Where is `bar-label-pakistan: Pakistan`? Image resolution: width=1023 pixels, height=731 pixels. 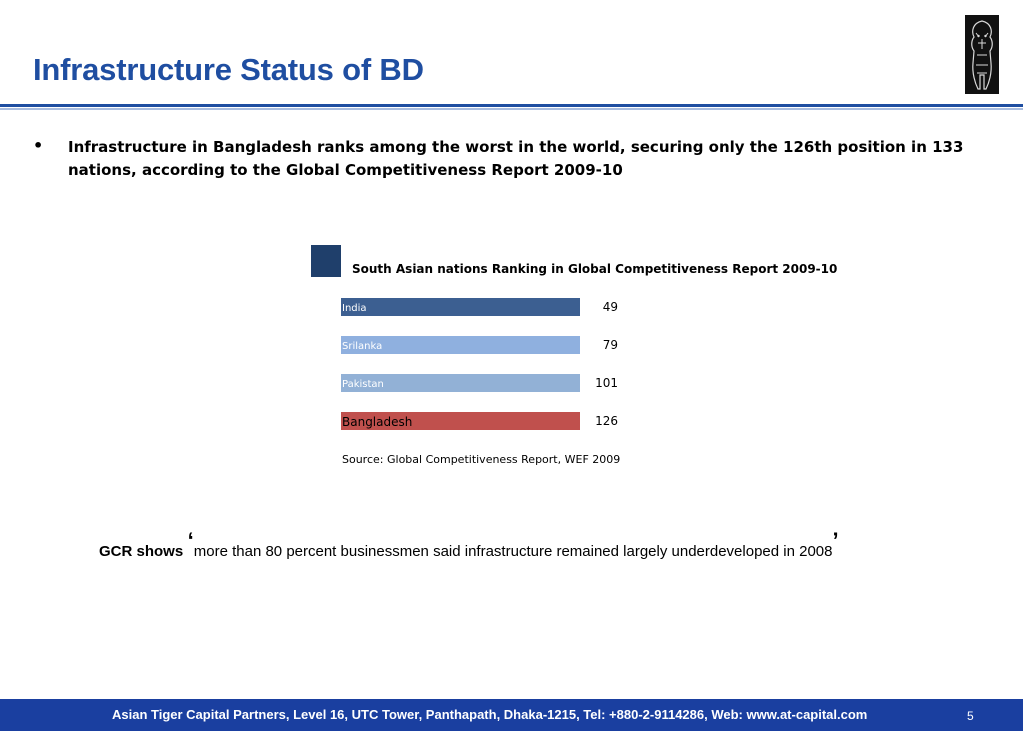
bar-label-pakistan: Pakistan is located at coordinates (363, 384).